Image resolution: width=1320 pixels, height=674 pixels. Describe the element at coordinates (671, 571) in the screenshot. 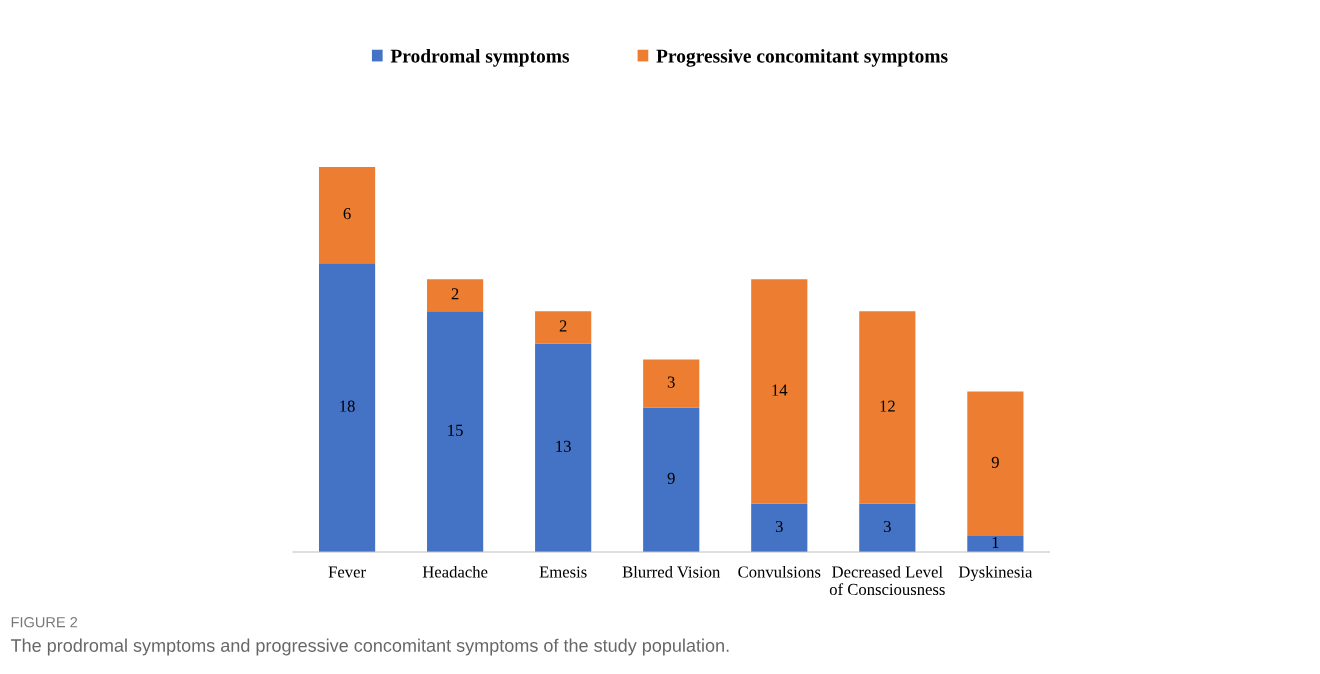

I see `x-tick-label: Blurred Vision` at that location.